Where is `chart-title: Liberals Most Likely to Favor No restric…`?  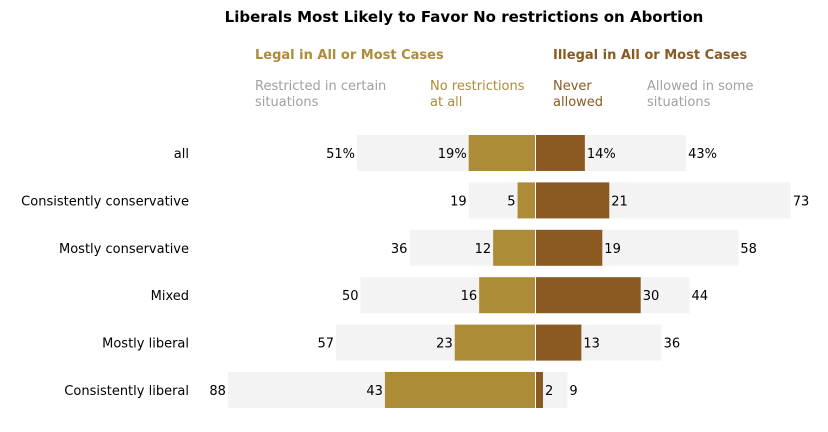
chart-title: Liberals Most Likely to Favor No restric… is located at coordinates (464, 17).